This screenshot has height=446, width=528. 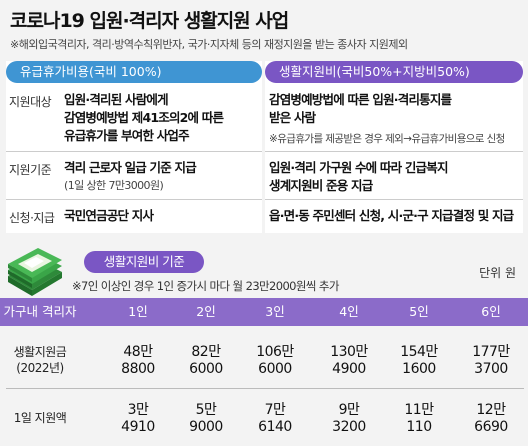 I want to click on column-header: 5인, so click(x=419, y=311).